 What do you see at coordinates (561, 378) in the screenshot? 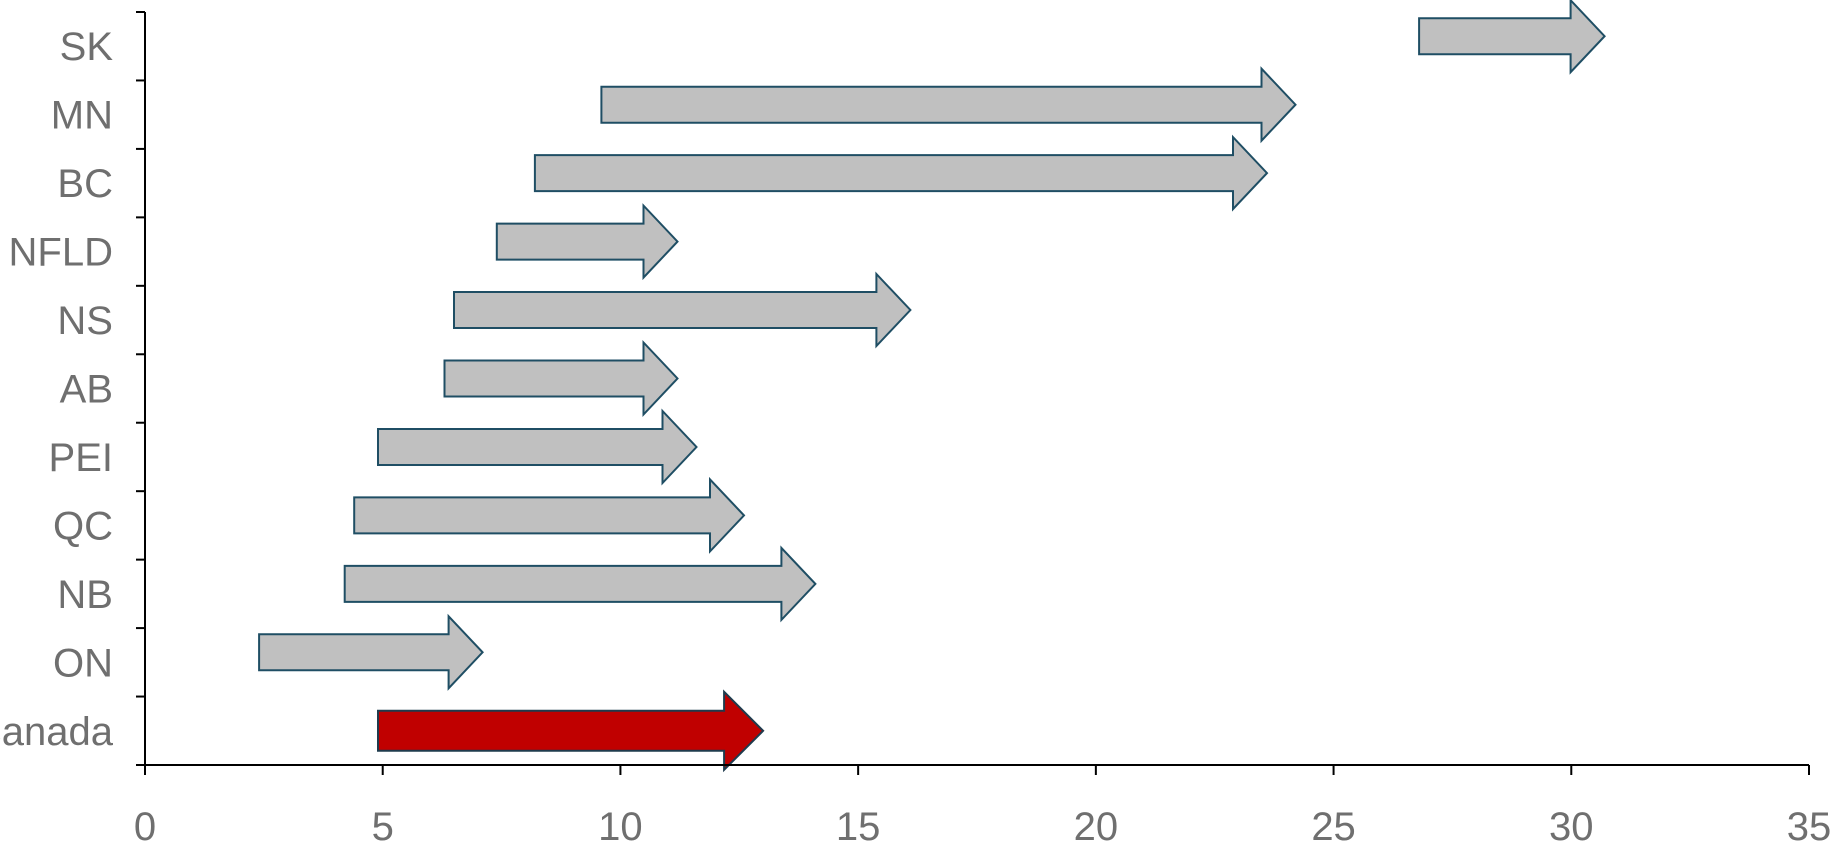
I see `arrow-ab` at bounding box center [561, 378].